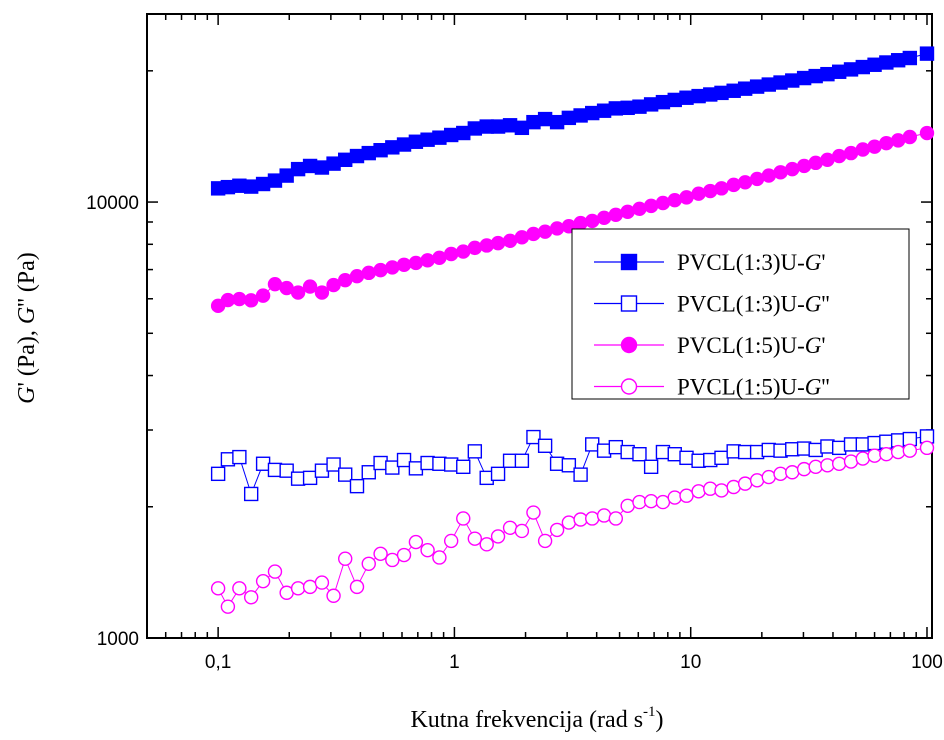 Image resolution: width=944 pixels, height=740 pixels. I want to click on x-axis-title-main: Kutna frekvencija (rad s, so click(526, 720).